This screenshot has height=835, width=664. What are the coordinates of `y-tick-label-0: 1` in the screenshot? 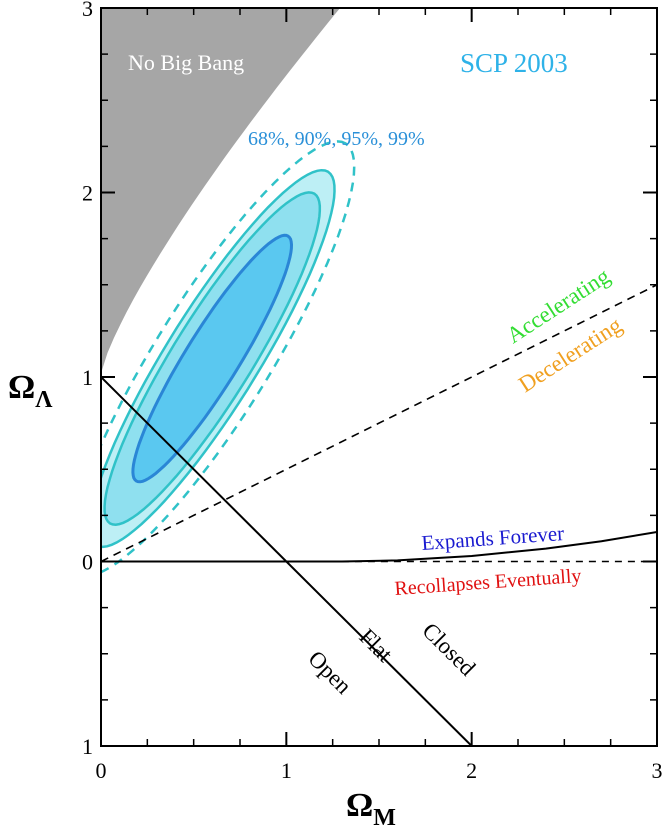 It's located at (87, 746).